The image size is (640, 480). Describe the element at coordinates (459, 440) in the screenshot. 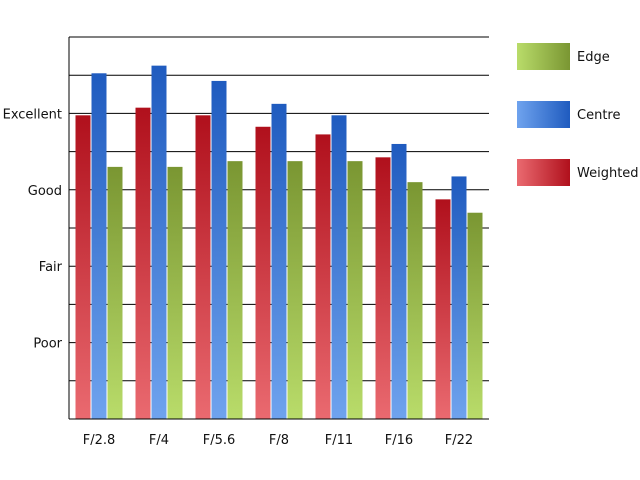

I see `x-tick-label: F/22` at that location.